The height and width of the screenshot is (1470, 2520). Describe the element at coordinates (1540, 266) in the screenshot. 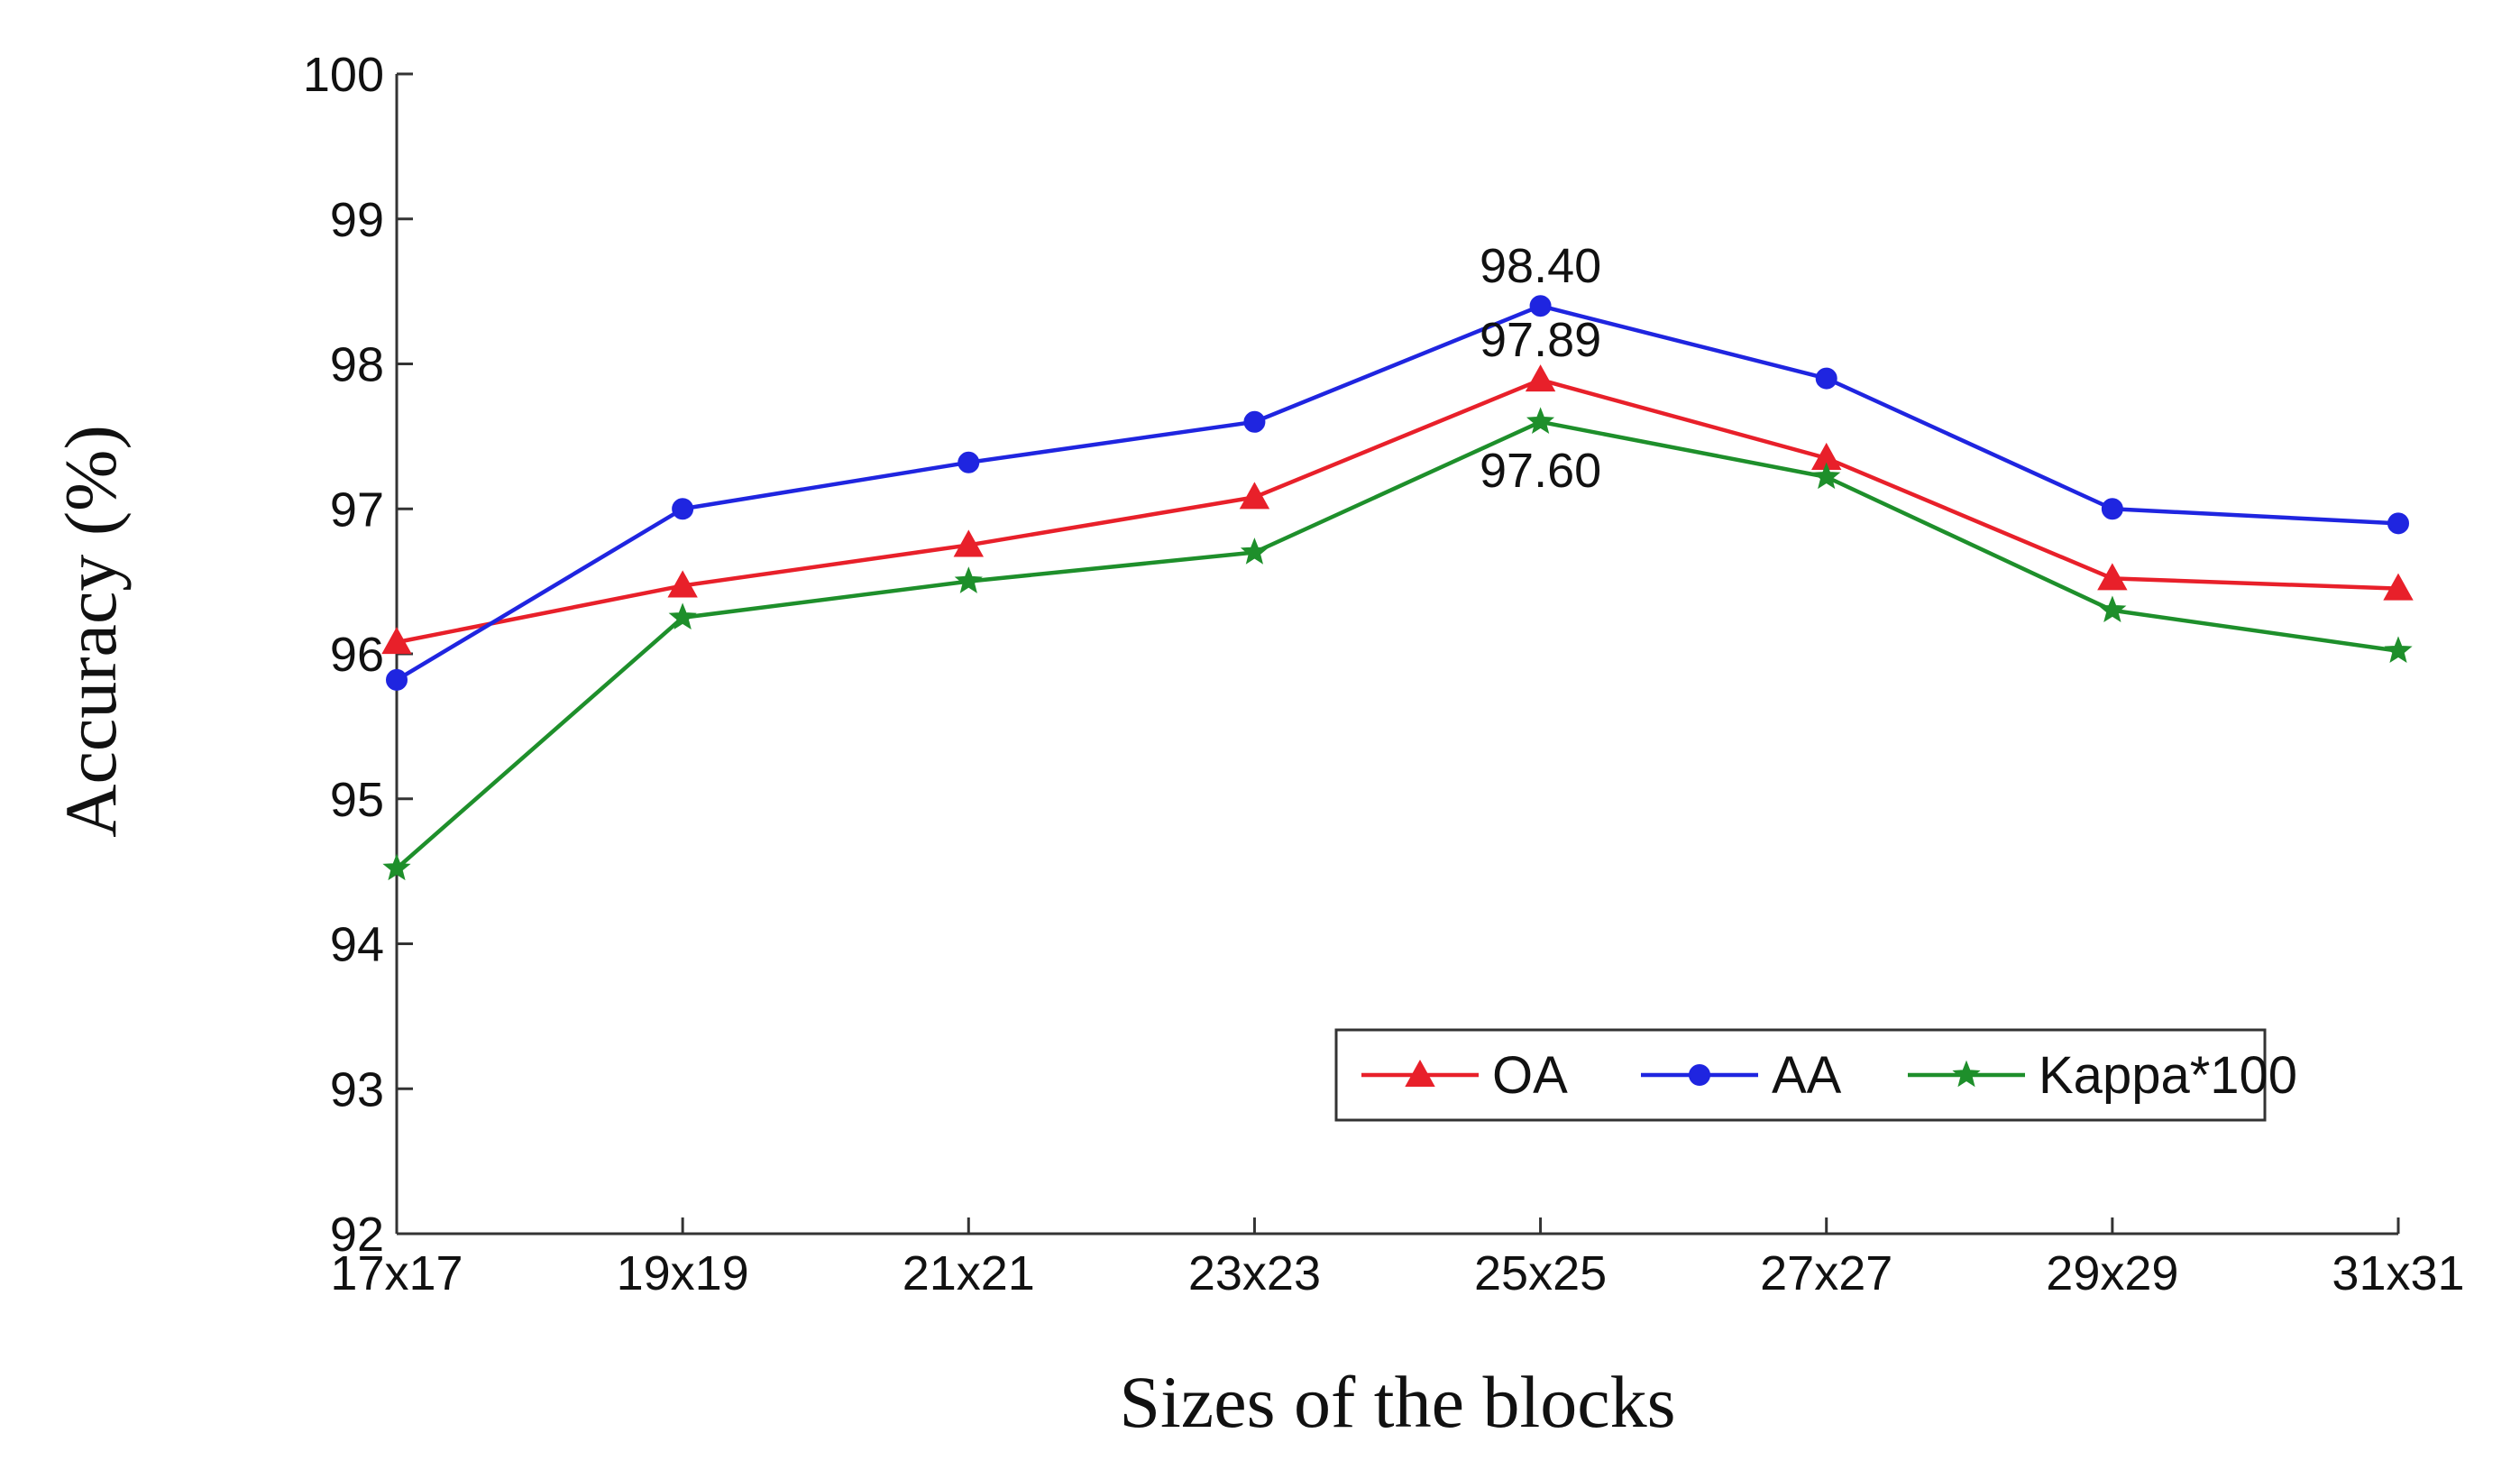

I see `data-label: 98.40` at that location.